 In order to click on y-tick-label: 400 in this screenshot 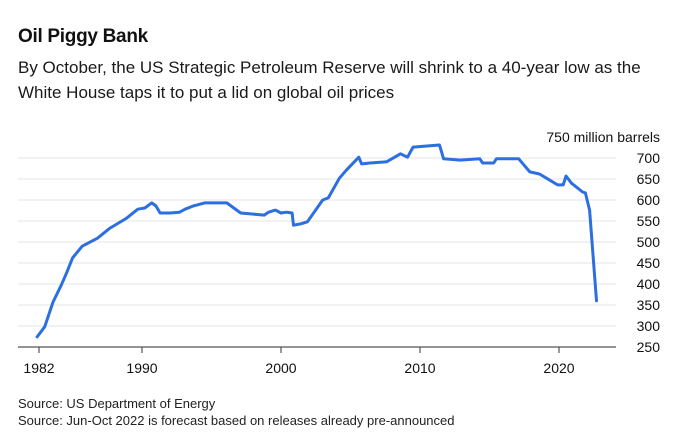, I will do `click(649, 284)`.